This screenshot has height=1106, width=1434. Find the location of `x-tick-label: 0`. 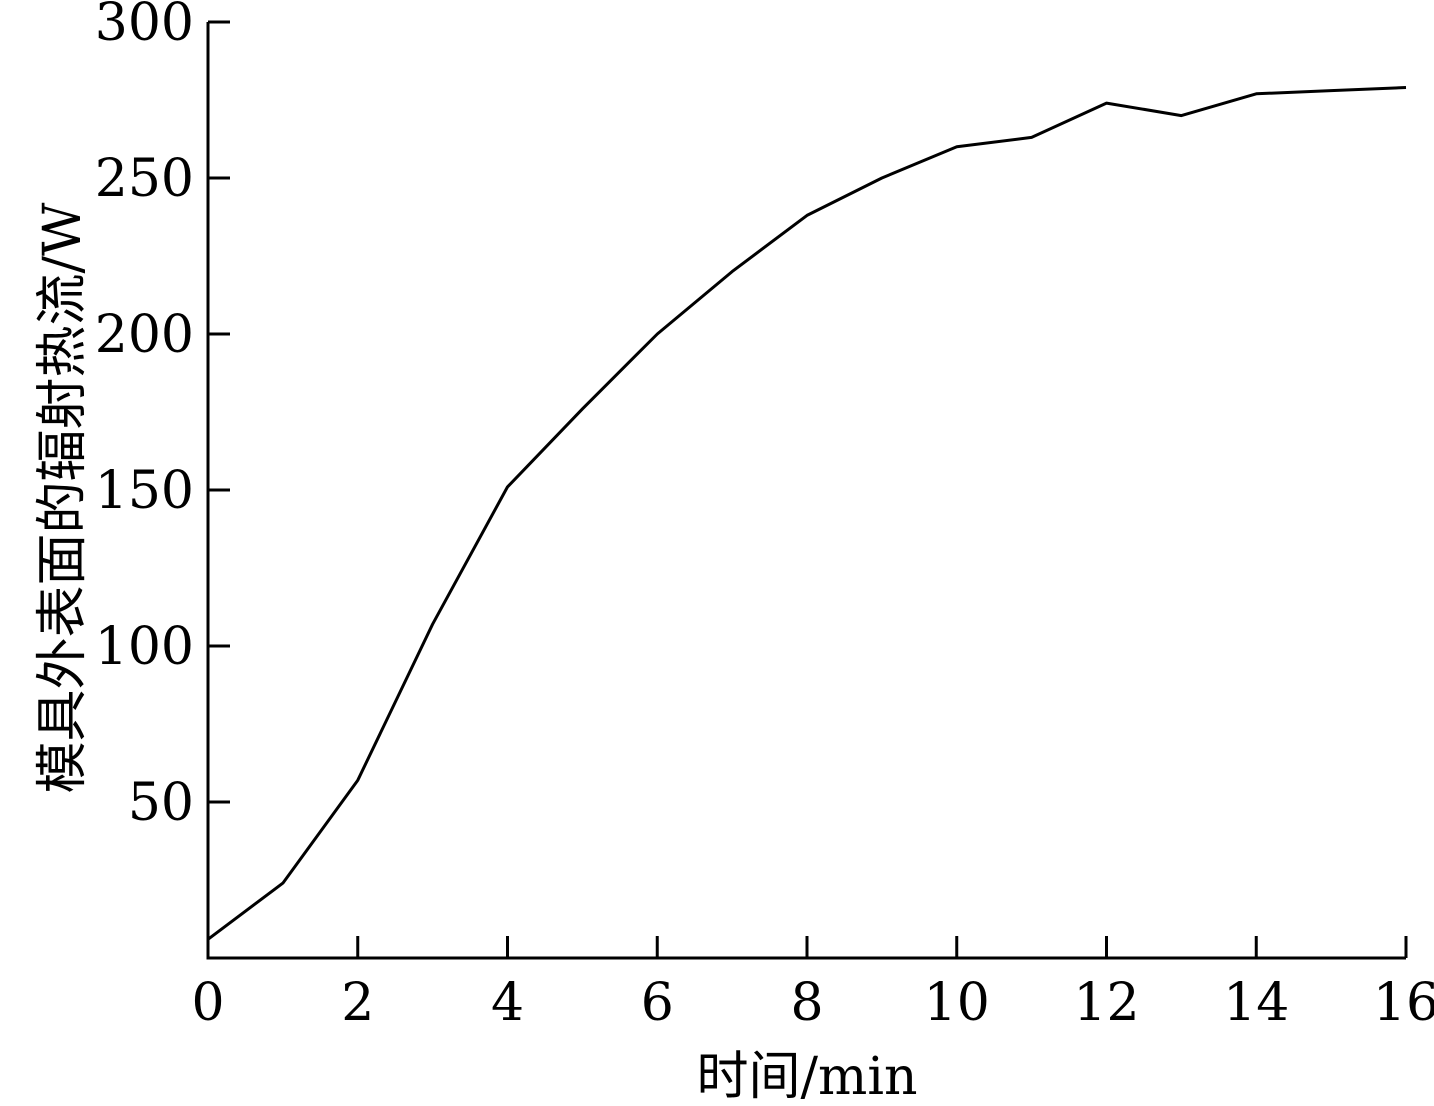

x-tick-label: 0 is located at coordinates (207, 1003).